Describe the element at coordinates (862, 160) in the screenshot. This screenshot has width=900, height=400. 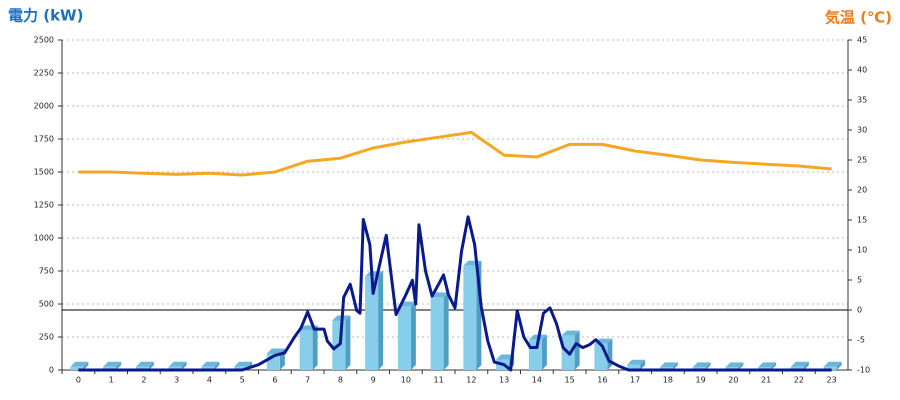
I see `y2-tick-label: 25` at that location.